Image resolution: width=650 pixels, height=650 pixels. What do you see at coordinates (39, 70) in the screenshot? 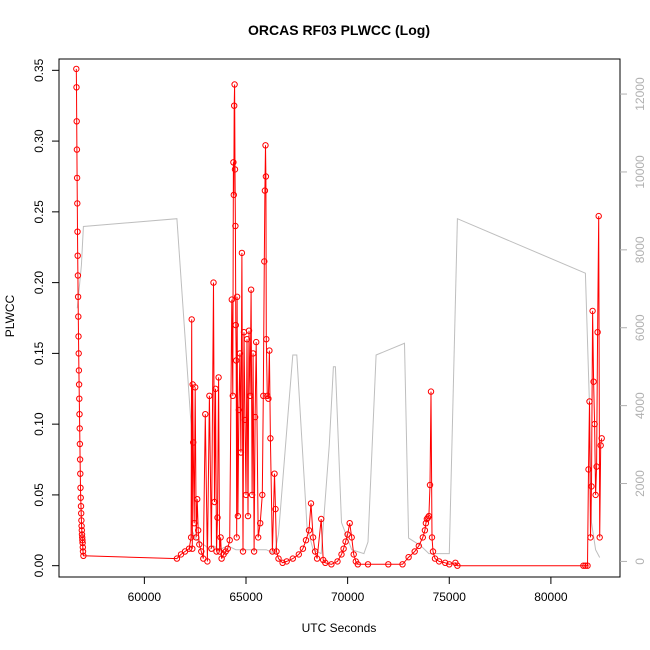
I see `y-tick-label: 0.35` at bounding box center [39, 70].